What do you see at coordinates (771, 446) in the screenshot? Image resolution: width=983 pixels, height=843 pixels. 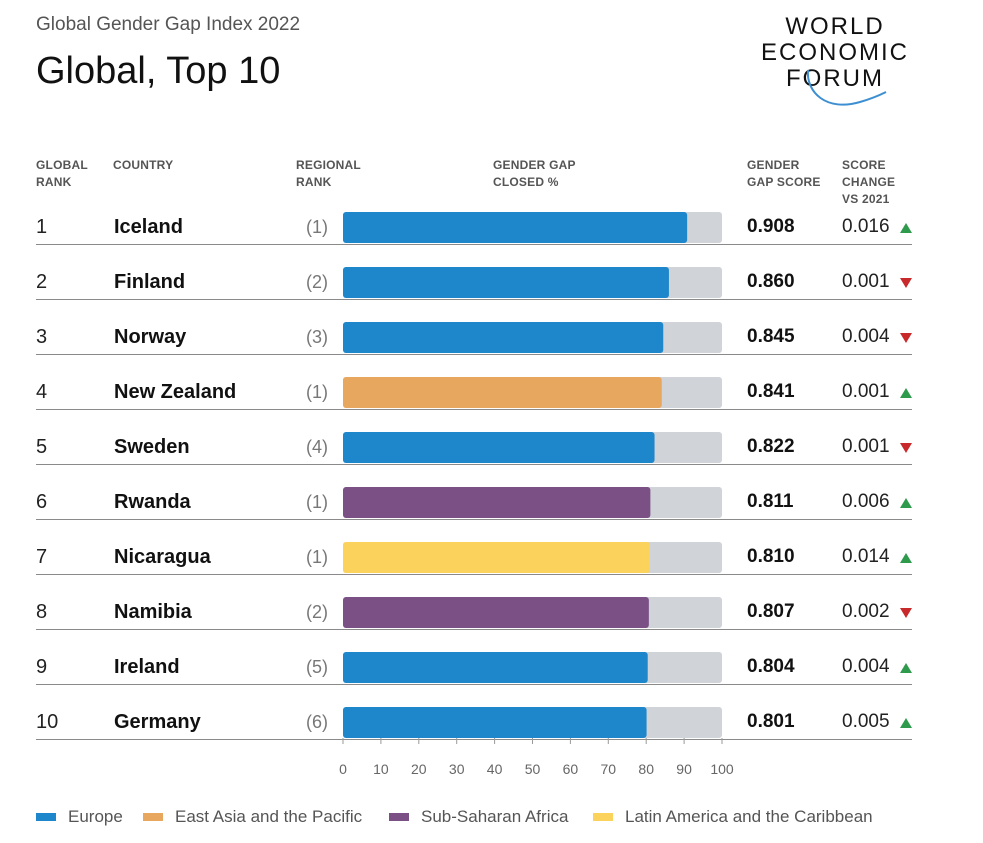 I see `gender-gap-score: 0.822` at bounding box center [771, 446].